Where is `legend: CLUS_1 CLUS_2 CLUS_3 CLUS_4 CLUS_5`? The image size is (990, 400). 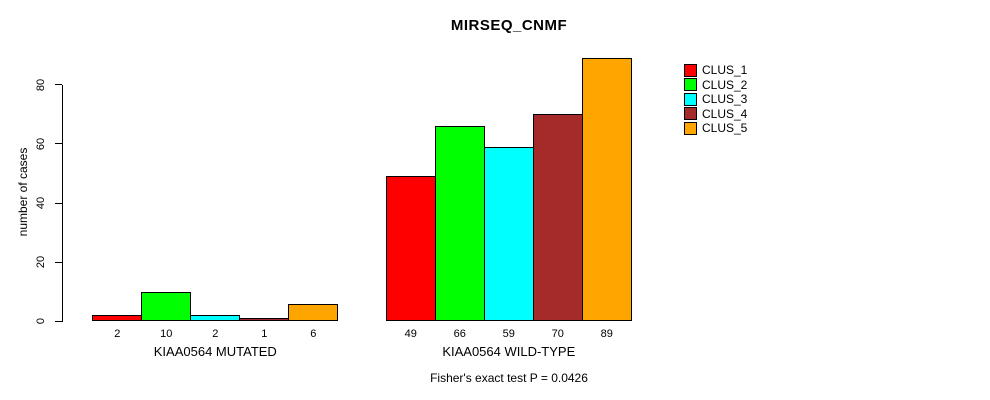 legend: CLUS_1 CLUS_2 CLUS_3 CLUS_4 CLUS_5 is located at coordinates (715, 99).